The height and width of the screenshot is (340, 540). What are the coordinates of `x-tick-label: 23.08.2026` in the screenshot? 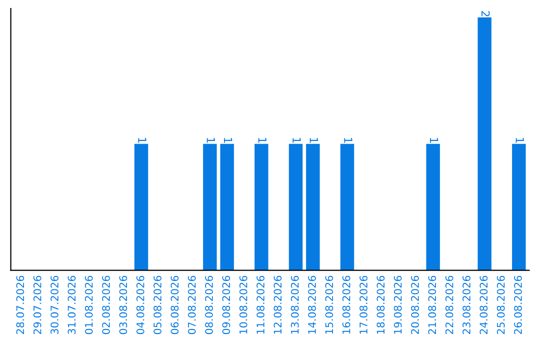 It's located at (466, 305).